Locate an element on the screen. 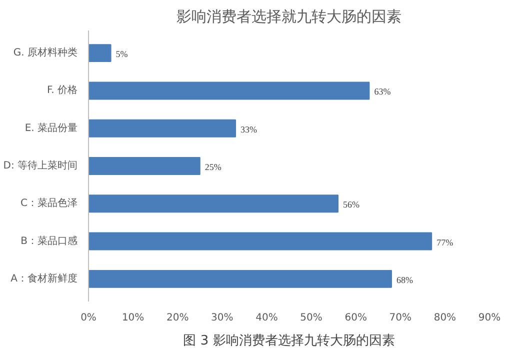 This screenshot has height=353, width=514. chart-title: 影响消费者选择就九转大肠的因素 is located at coordinates (289, 17).